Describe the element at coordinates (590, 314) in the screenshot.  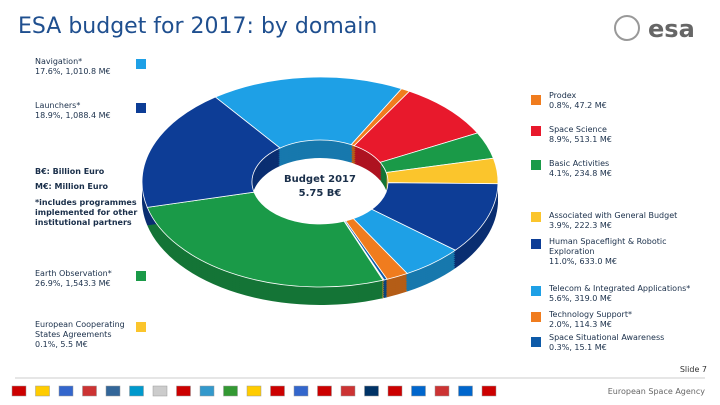
I see `segment-name: Technology Support*` at that location.